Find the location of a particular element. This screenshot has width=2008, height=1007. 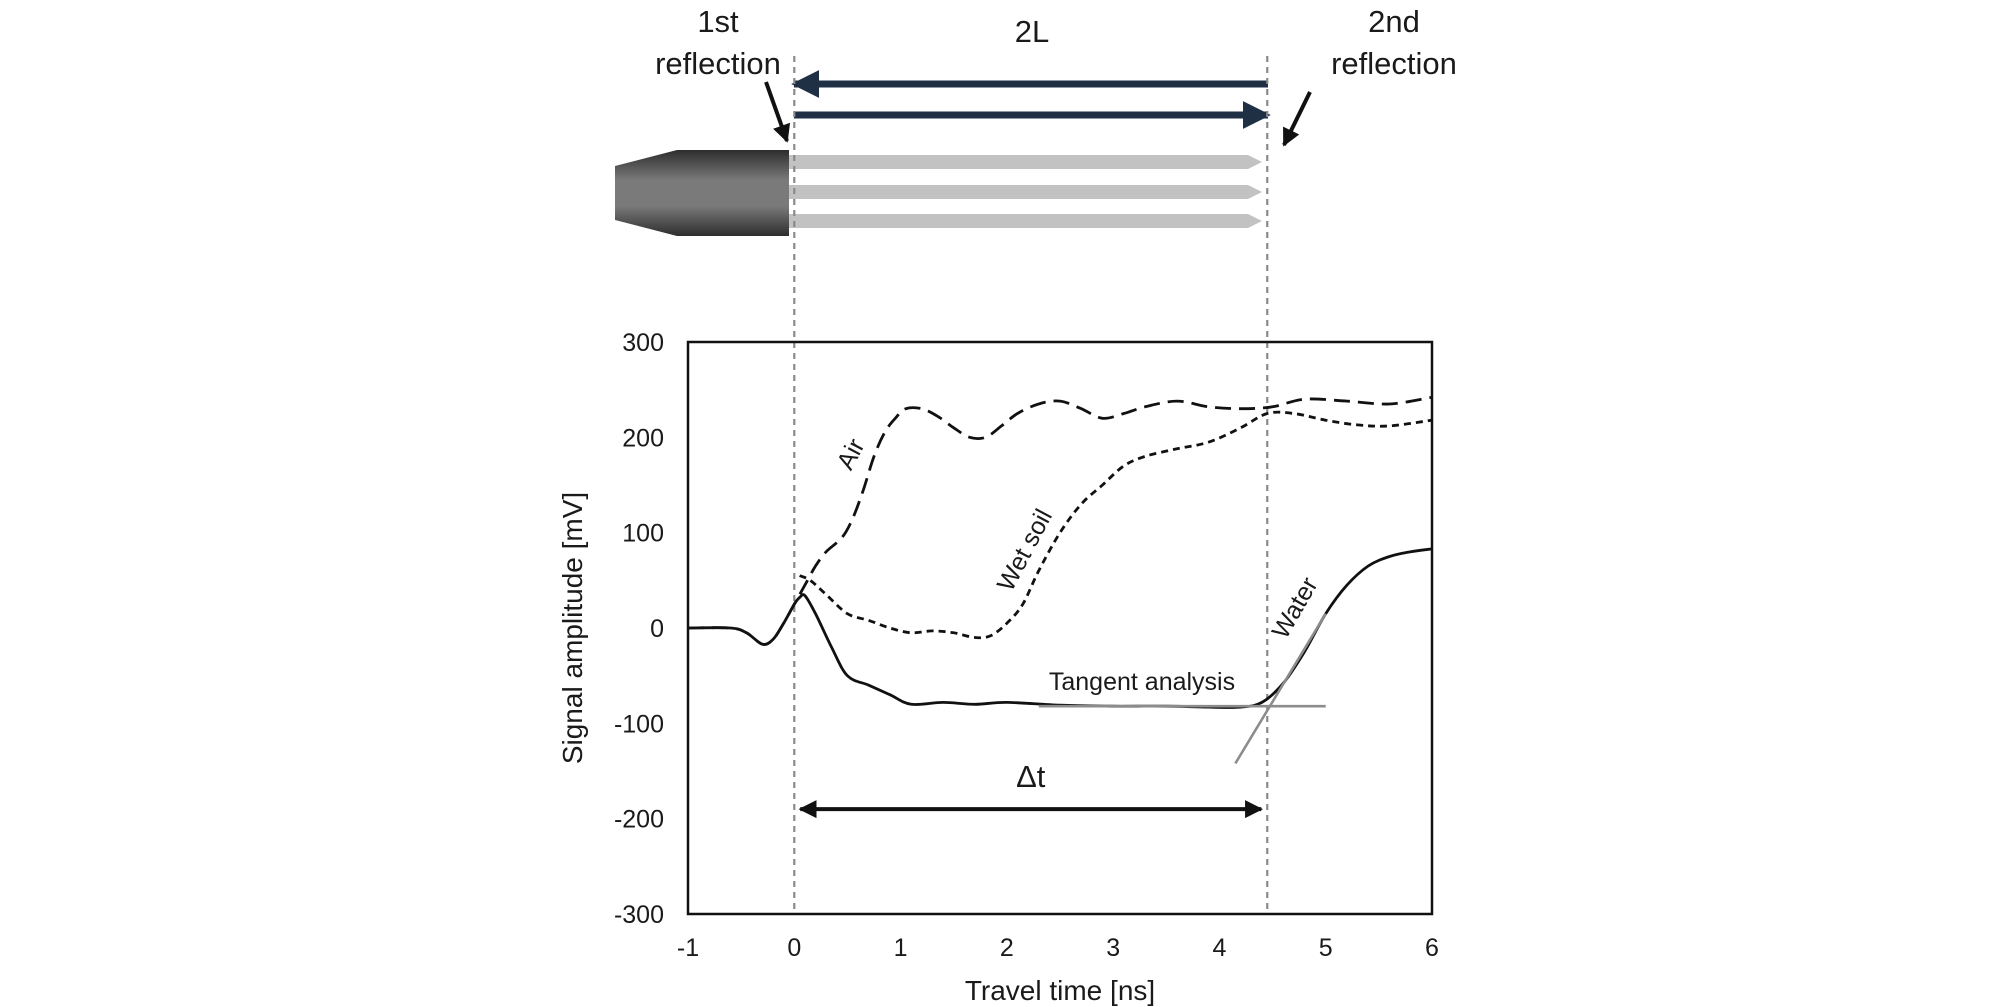

x-axis-title: Travel time [ns] is located at coordinates (1060, 990).